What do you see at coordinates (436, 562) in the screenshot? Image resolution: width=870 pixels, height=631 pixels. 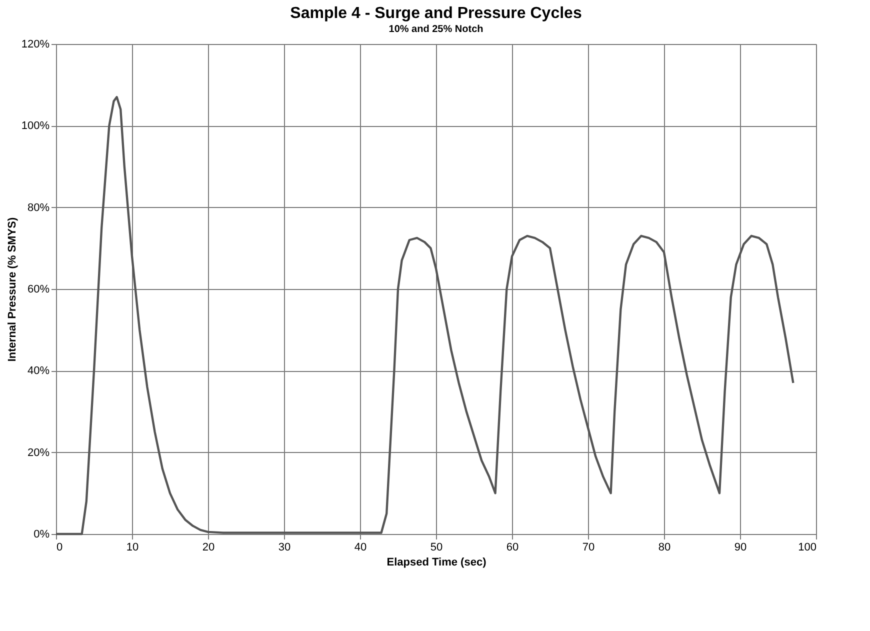 I see `x-axis-title: Elapsed Time (sec)` at bounding box center [436, 562].